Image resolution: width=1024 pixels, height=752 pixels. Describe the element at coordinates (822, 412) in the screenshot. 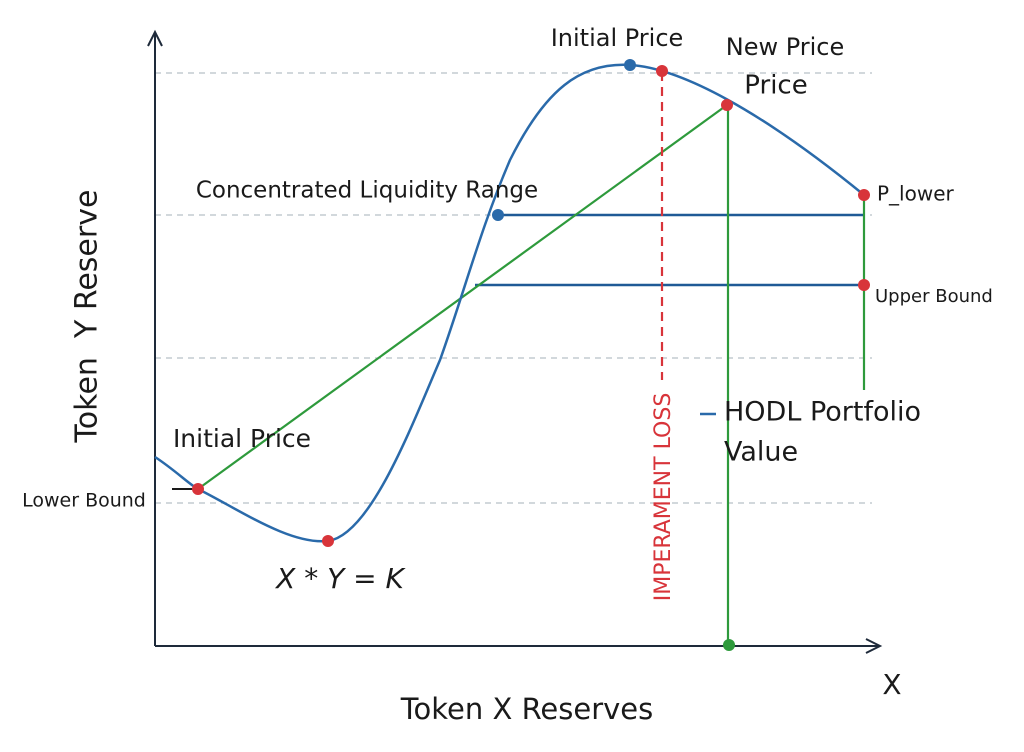

I see `label: HODL Portfolio` at that location.